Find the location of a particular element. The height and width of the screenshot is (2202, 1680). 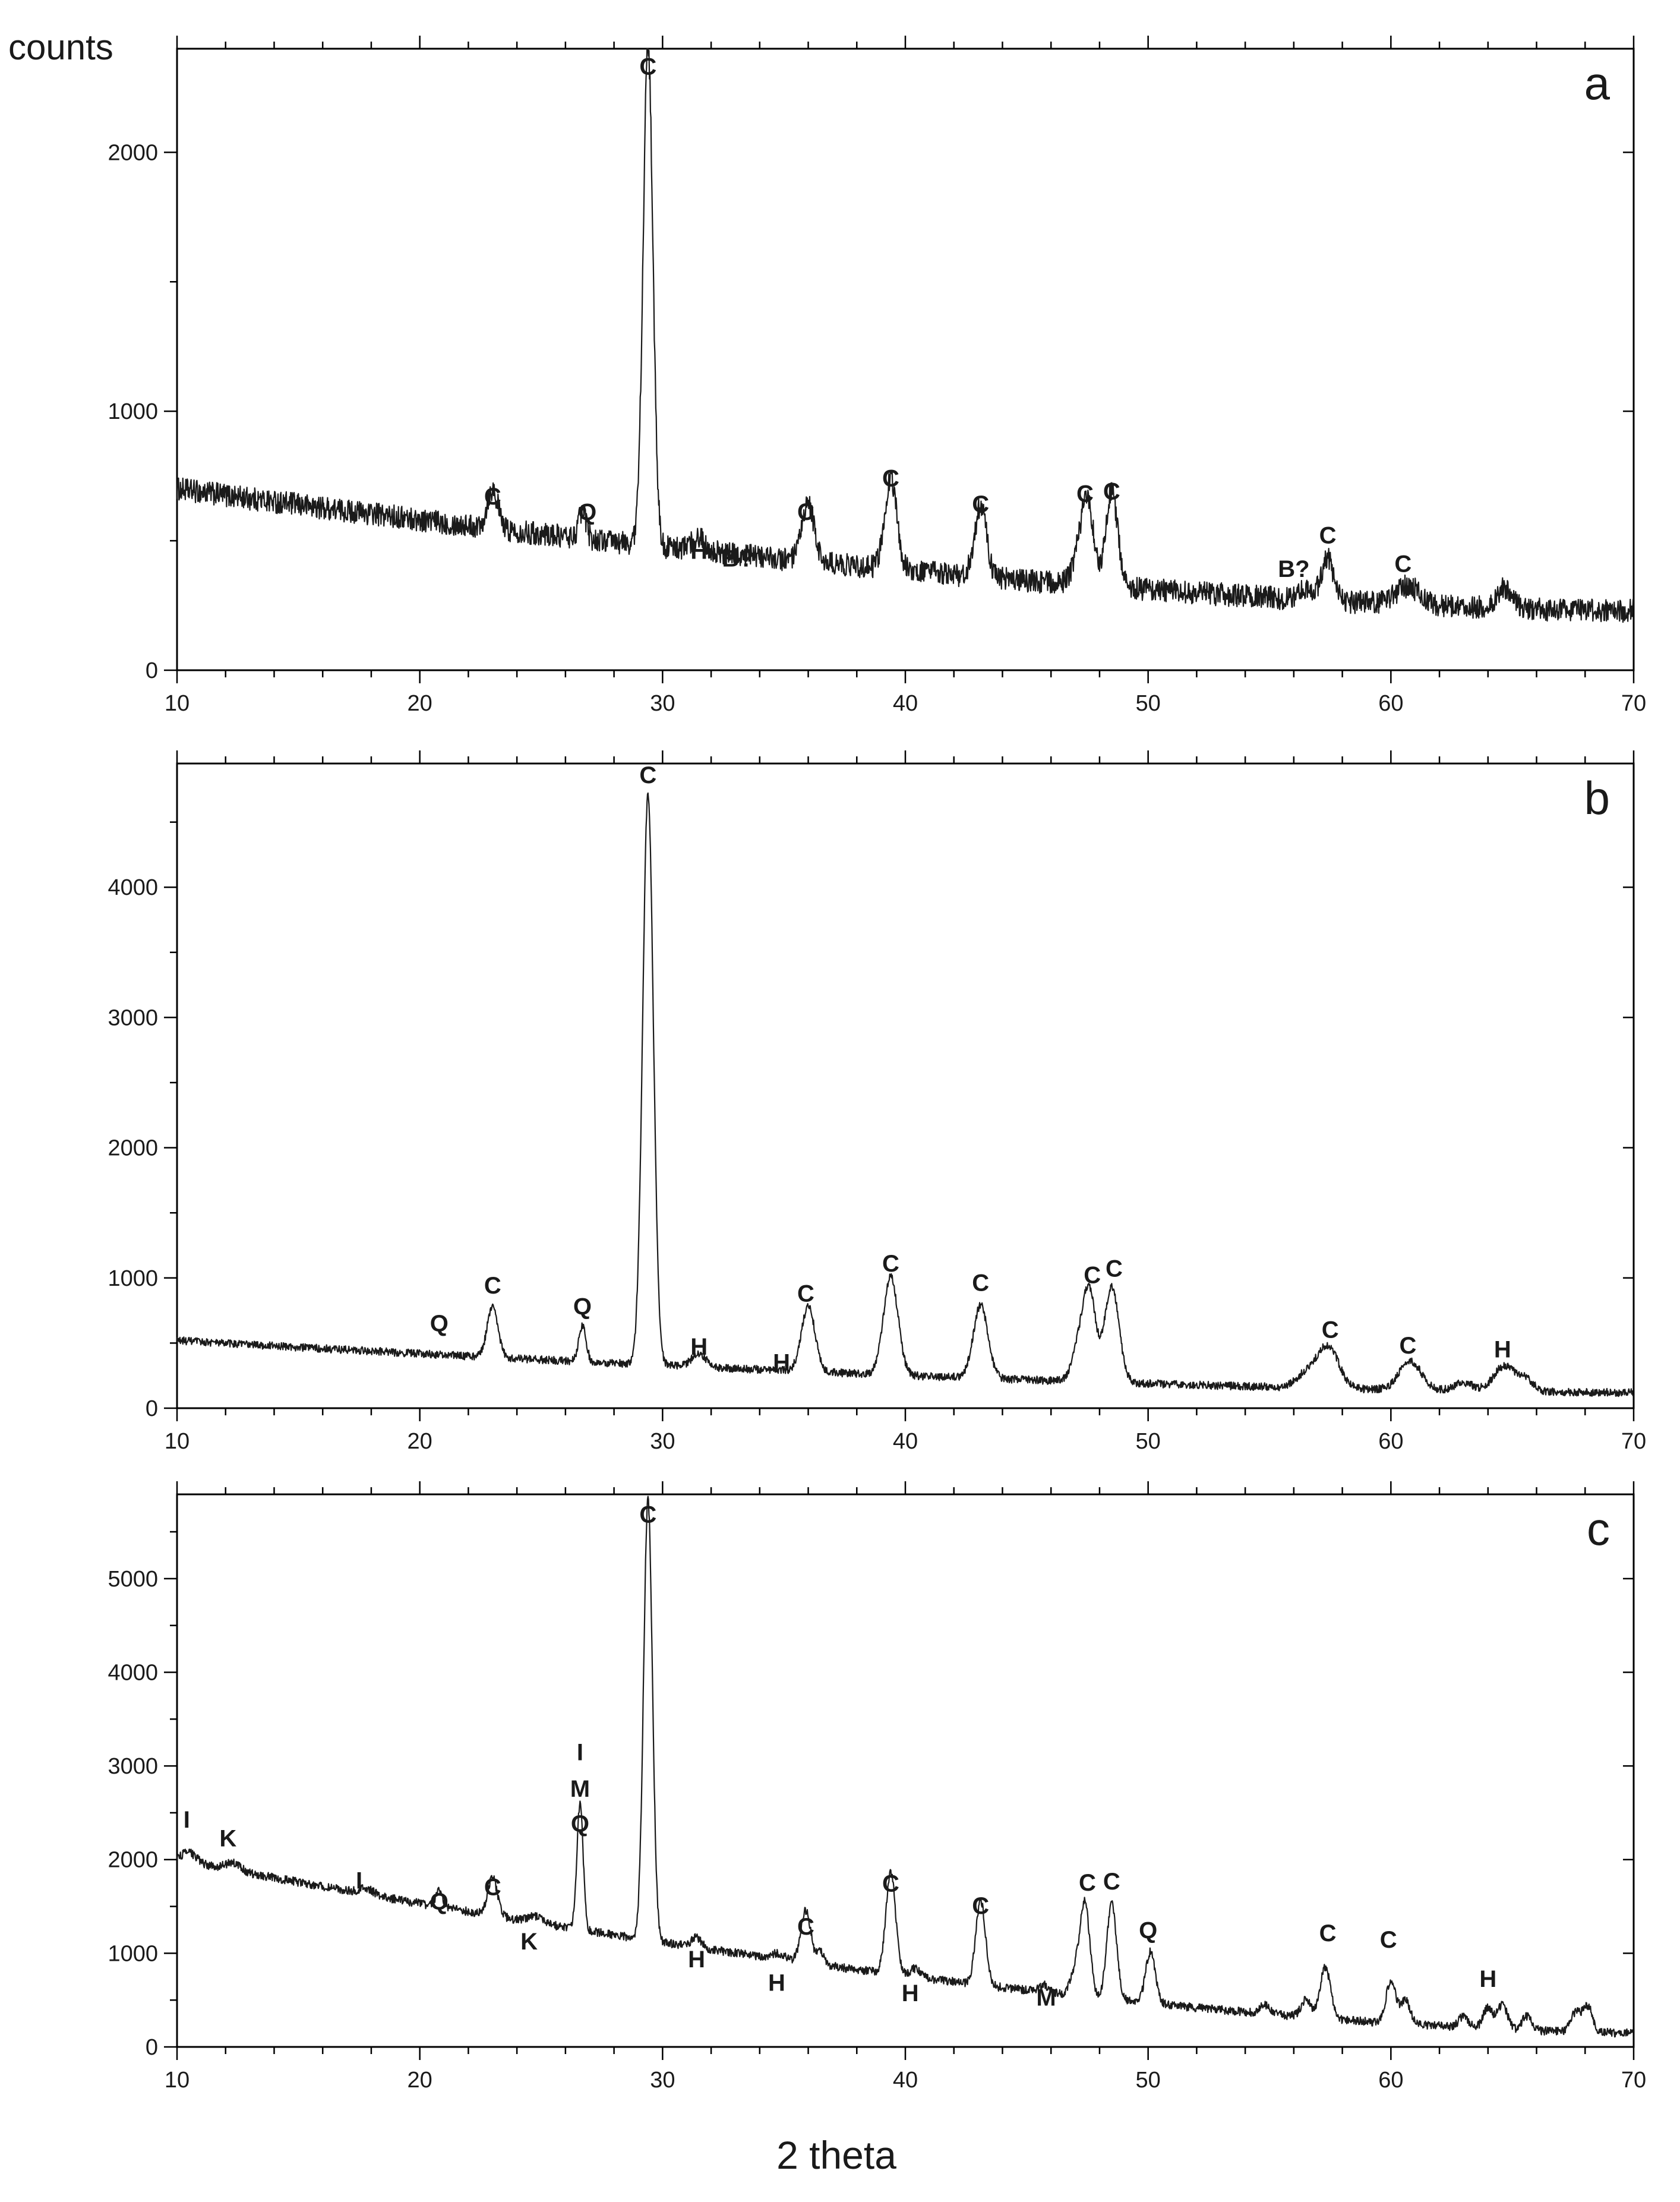

panel-label: a is located at coordinates (1597, 83).